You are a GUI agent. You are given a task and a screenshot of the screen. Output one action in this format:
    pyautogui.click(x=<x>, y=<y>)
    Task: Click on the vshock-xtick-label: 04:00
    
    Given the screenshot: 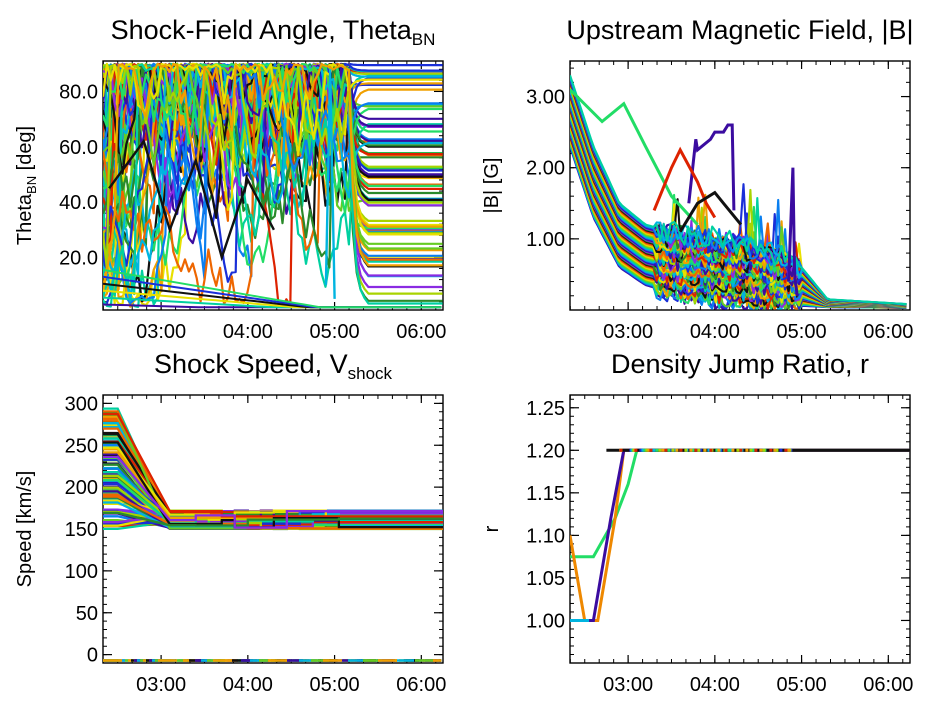 What is the action you would take?
    pyautogui.click(x=248, y=685)
    